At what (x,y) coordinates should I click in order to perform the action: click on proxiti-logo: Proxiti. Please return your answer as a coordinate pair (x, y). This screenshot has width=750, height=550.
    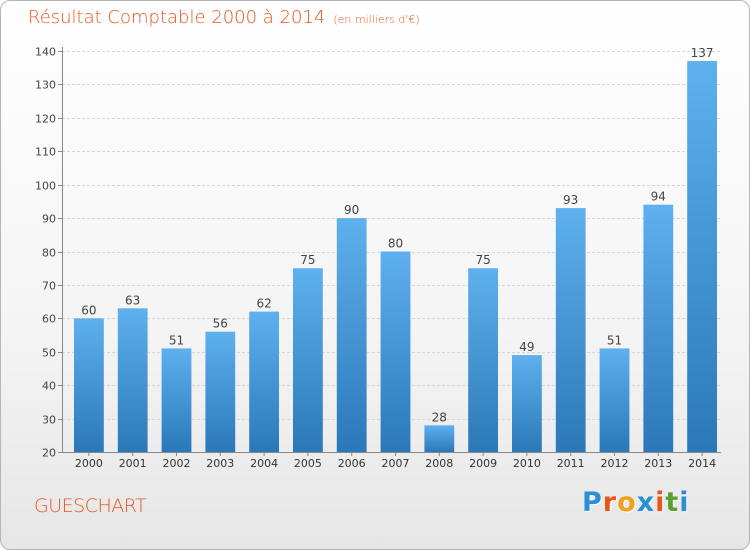
    Looking at the image, I should click on (636, 502).